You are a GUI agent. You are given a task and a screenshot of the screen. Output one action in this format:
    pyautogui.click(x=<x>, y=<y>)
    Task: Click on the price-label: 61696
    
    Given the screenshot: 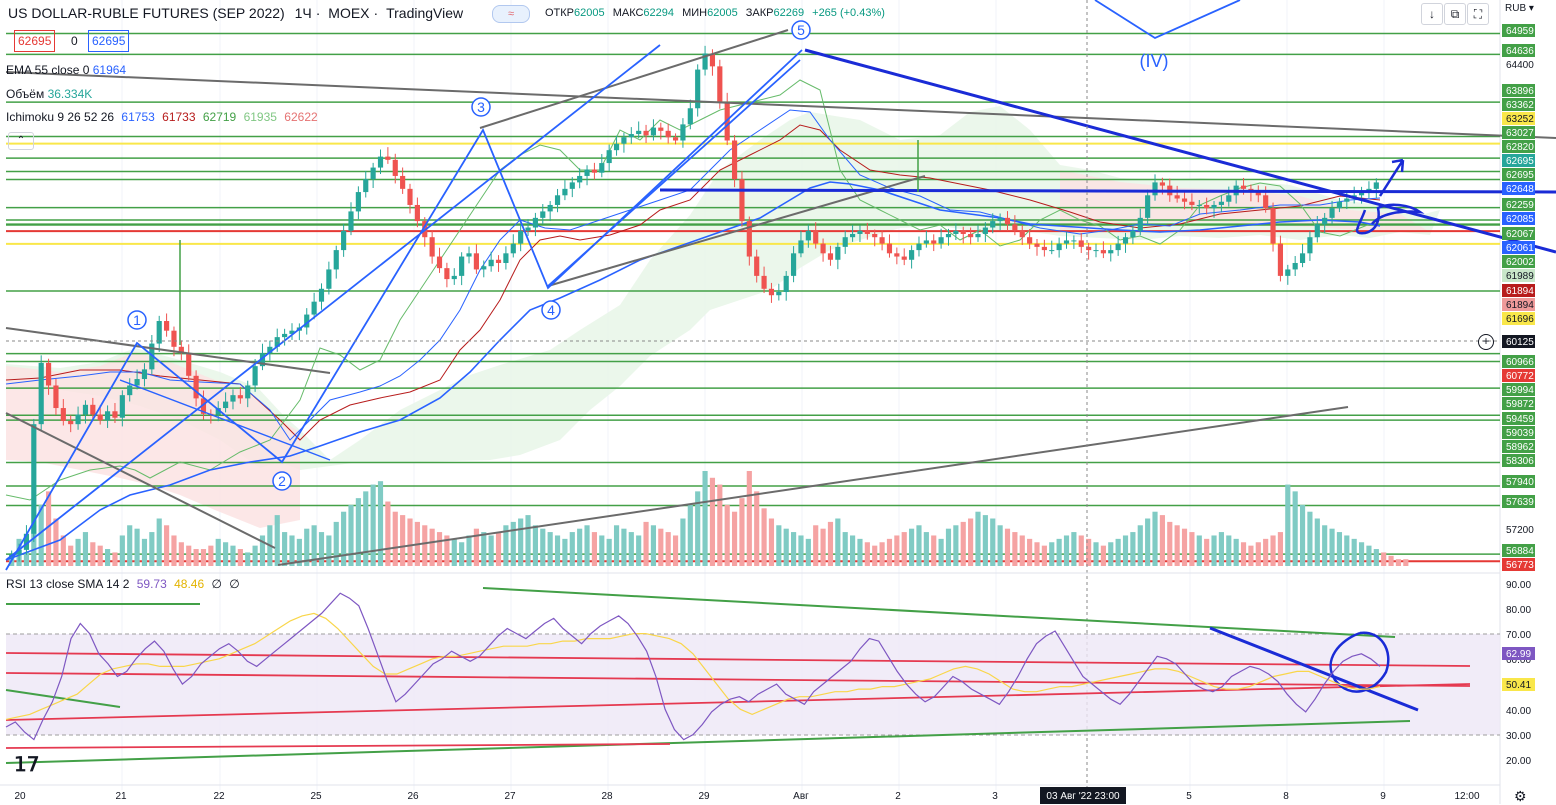 What is the action you would take?
    pyautogui.click(x=1520, y=319)
    